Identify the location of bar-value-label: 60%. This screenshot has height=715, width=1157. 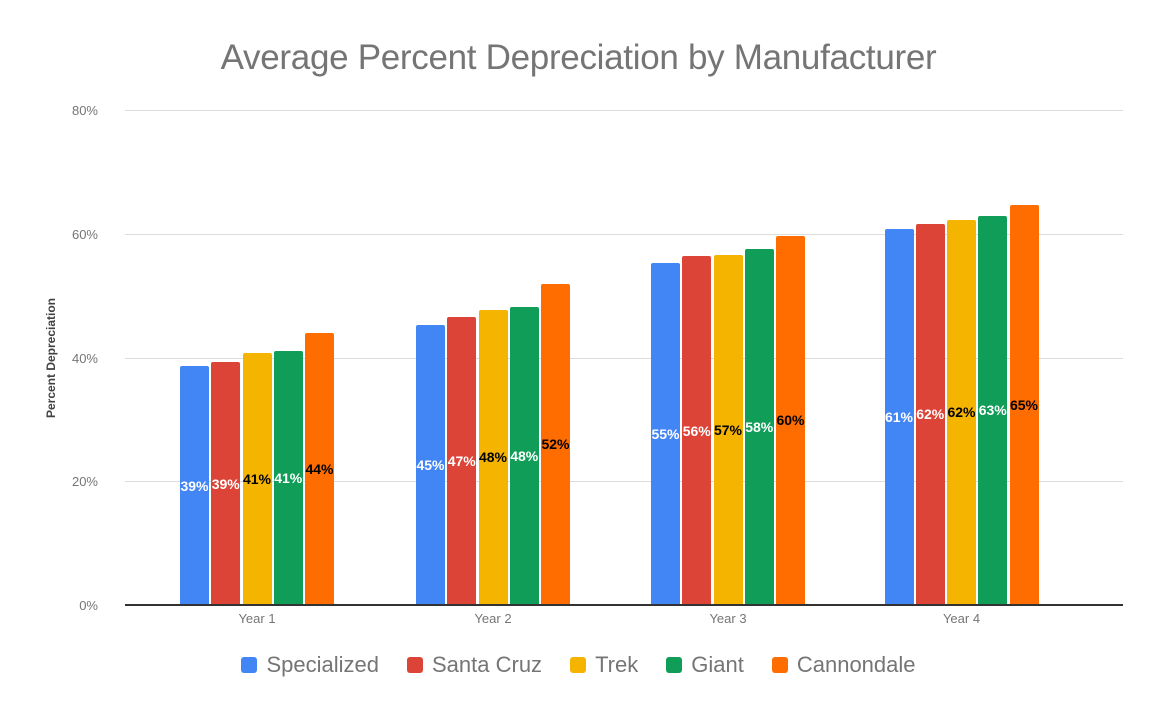
(790, 420).